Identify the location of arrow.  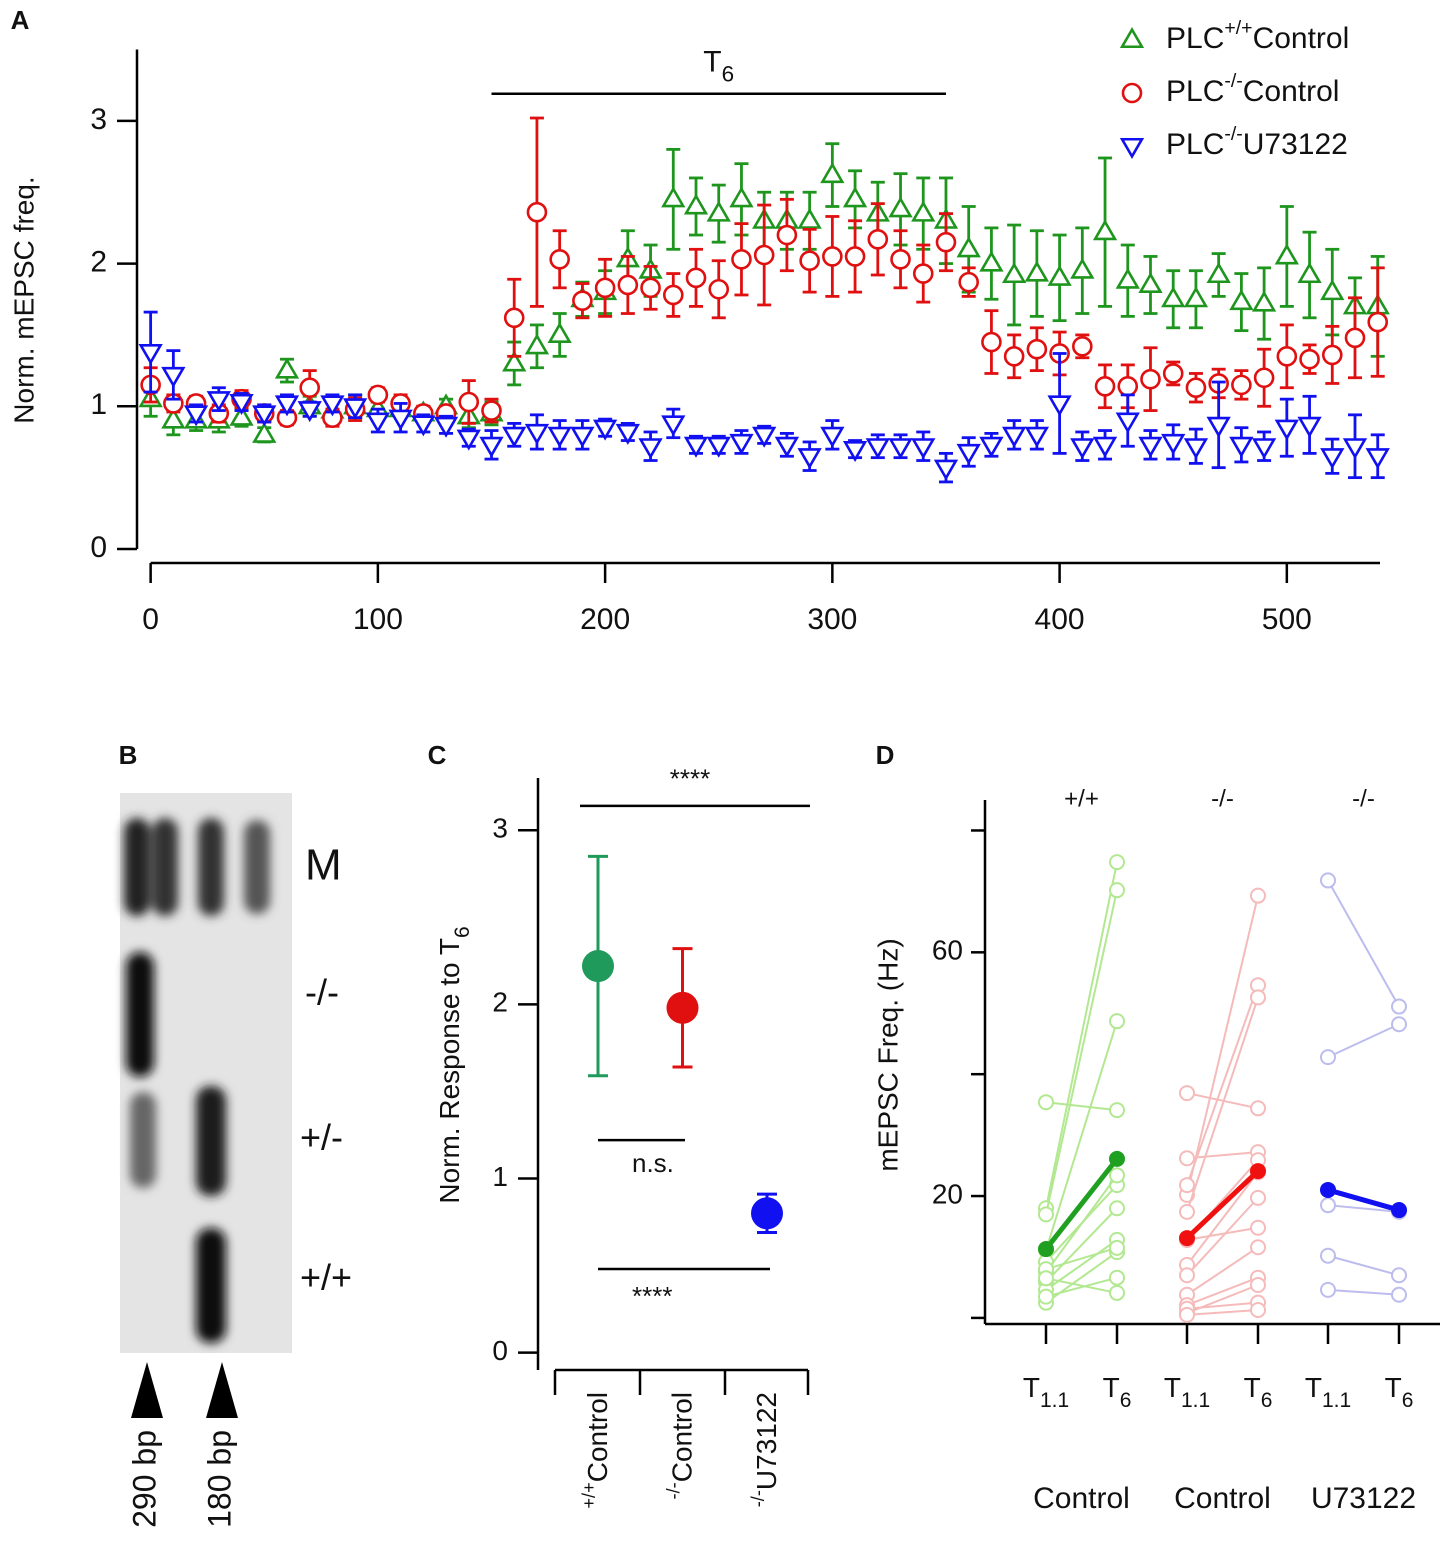
(147, 1390).